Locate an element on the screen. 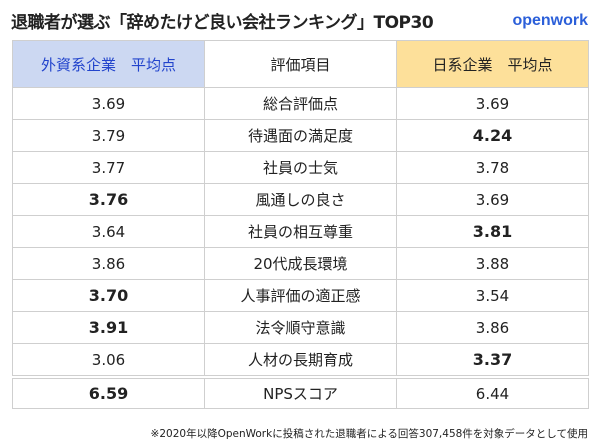 This screenshot has height=447, width=600. header-item: 評価項目 is located at coordinates (300, 64).